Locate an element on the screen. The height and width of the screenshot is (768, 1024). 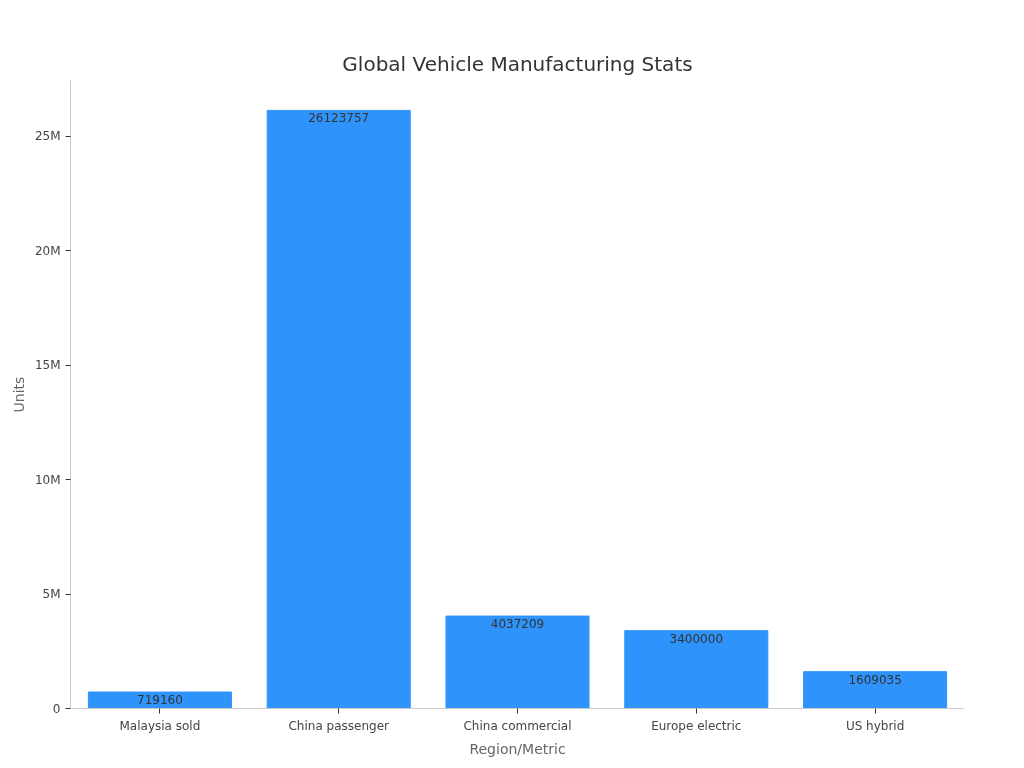
data-label: 3400000 is located at coordinates (696, 638).